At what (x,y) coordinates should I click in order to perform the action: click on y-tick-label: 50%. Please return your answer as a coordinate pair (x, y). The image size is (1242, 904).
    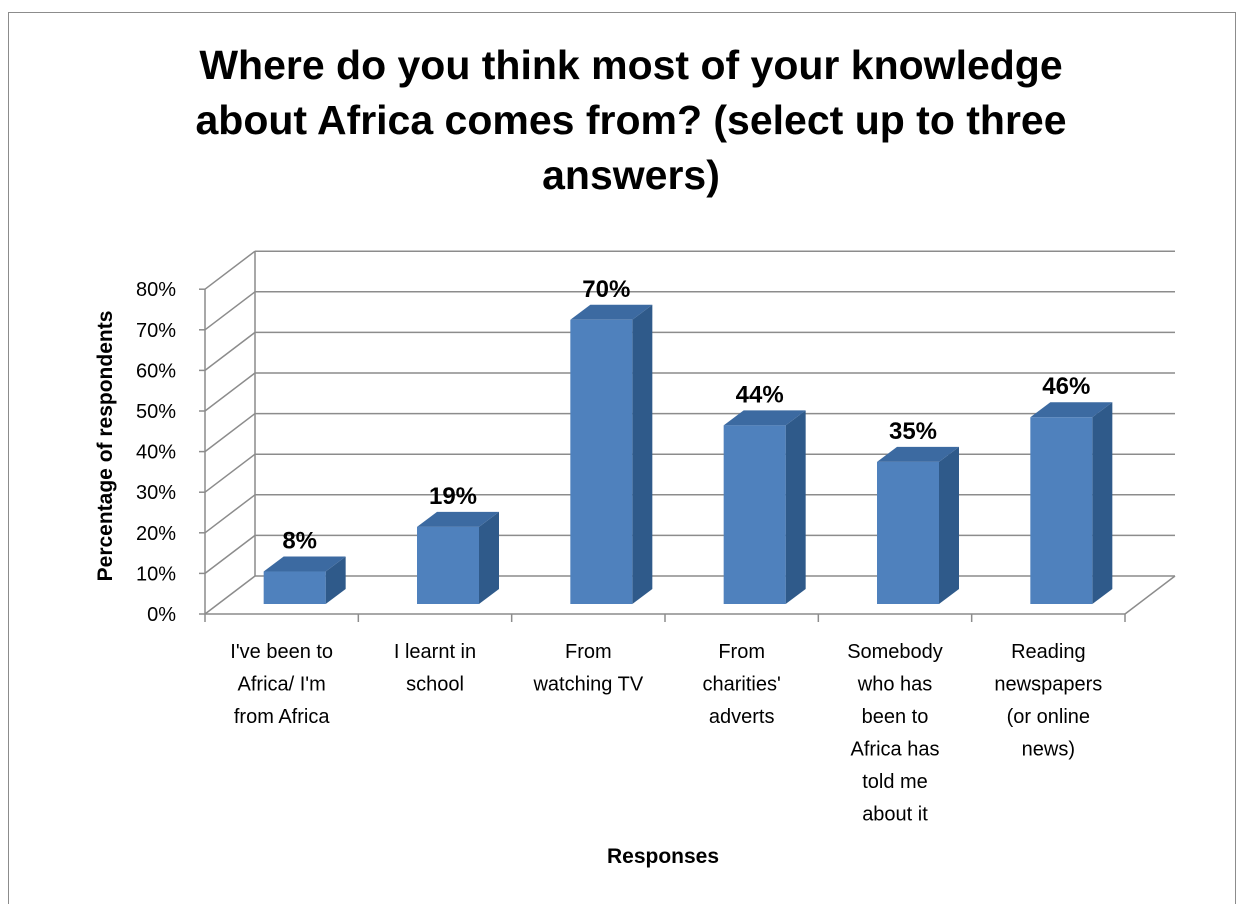
    Looking at the image, I should click on (156, 412).